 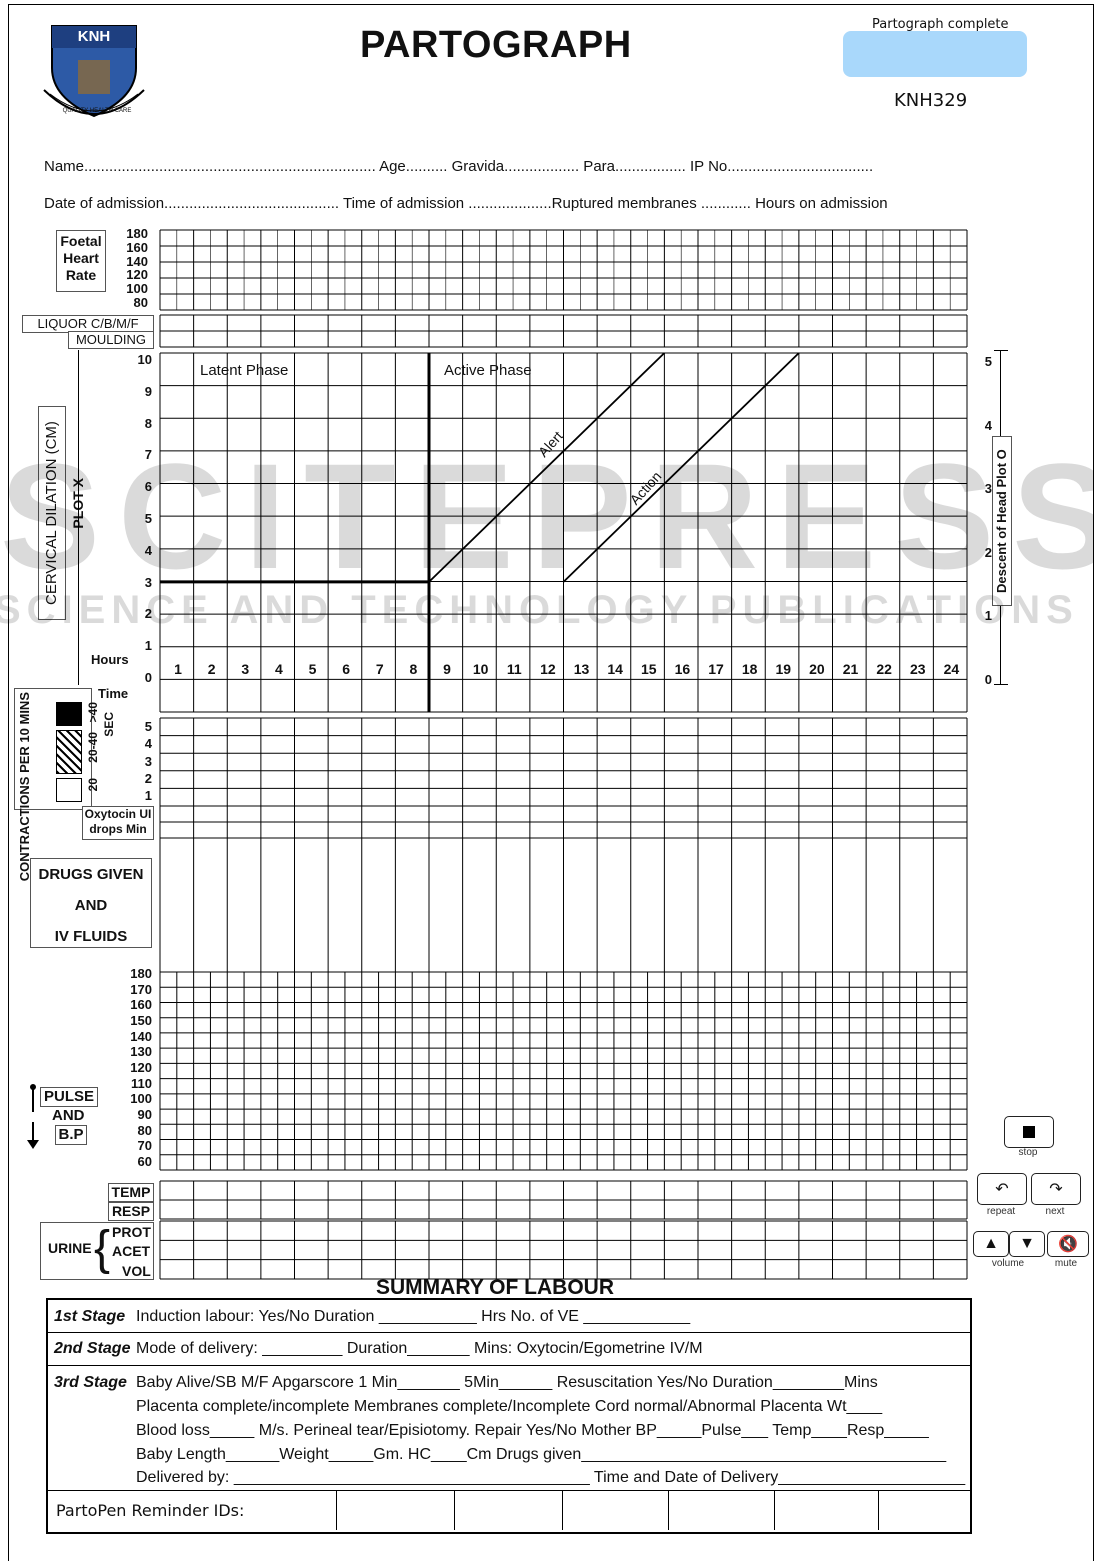 I want to click on descent-tick-1: 1, so click(x=988, y=616).